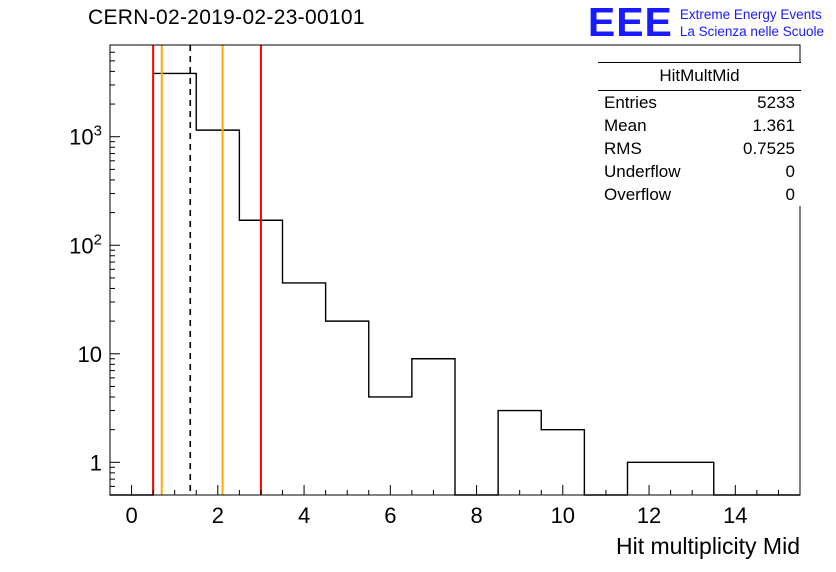 This screenshot has height=572, width=836. Describe the element at coordinates (707, 546) in the screenshot. I see `x-axis-title: Hit multiplicity Mid` at that location.